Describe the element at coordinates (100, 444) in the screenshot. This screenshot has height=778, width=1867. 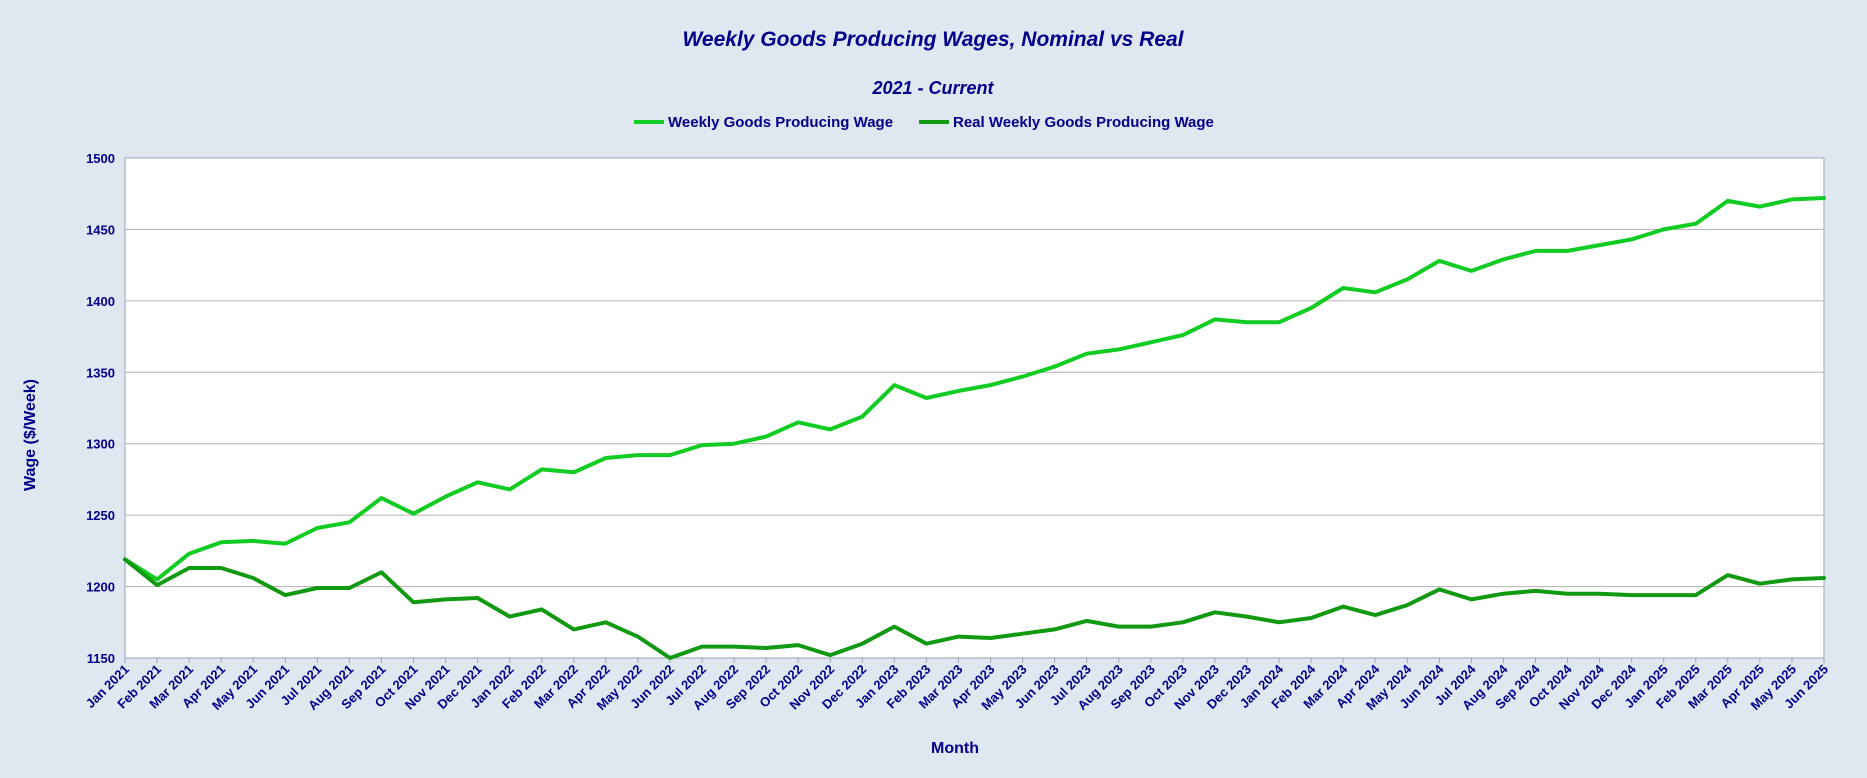
I see `y-tick-label: 1300` at that location.